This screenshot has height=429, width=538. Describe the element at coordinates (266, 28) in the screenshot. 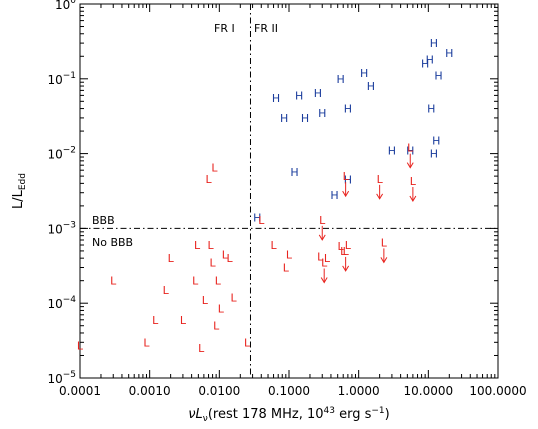

I see `annotation-fr2: FR II` at that location.